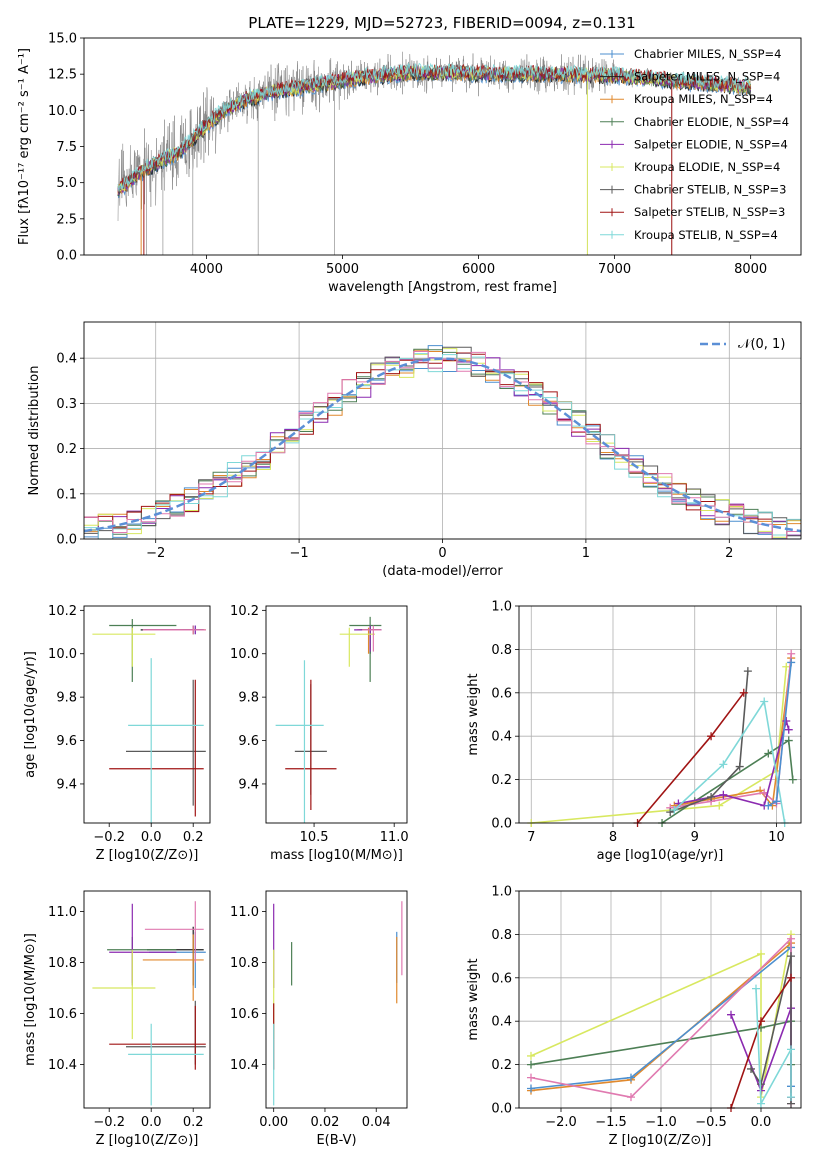  Describe the element at coordinates (30, 999) in the screenshot. I see `y-axis-label: mass [log10(M/M⊙)]` at that location.